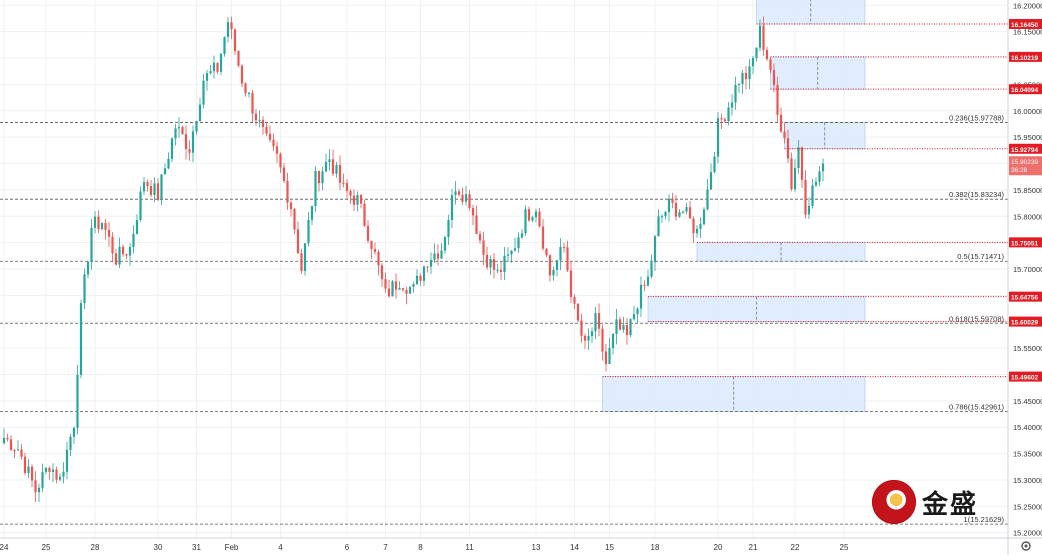 This screenshot has height=560, width=1042. What do you see at coordinates (1027, 401) in the screenshot?
I see `y-tick-label: 15.45000` at bounding box center [1027, 401].